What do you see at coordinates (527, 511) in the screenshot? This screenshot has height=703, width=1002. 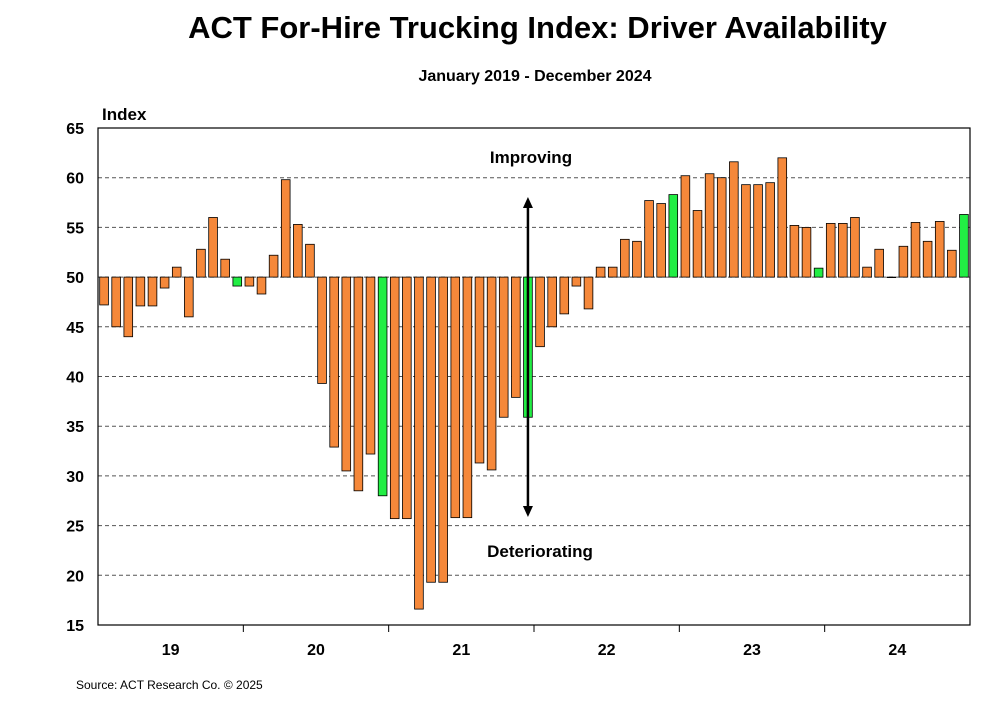 I see `arrow-head-down` at bounding box center [527, 511].